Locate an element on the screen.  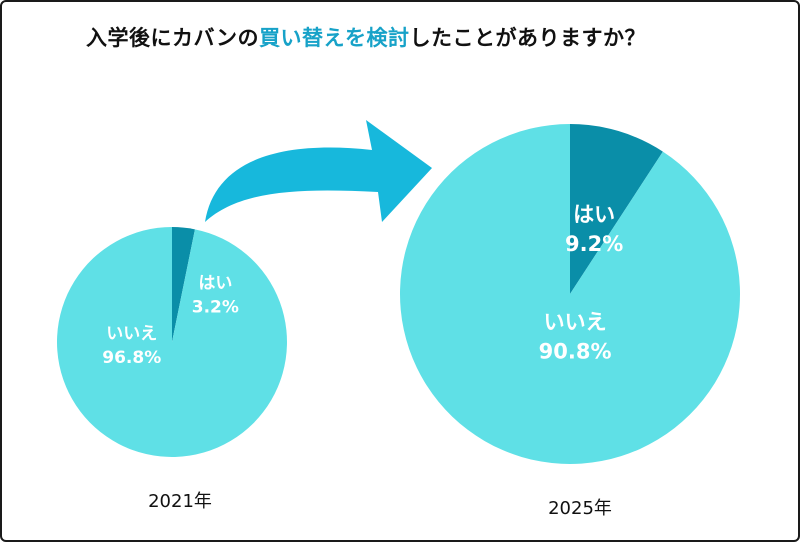
pie-0-slice-no is located at coordinates (172, 342).